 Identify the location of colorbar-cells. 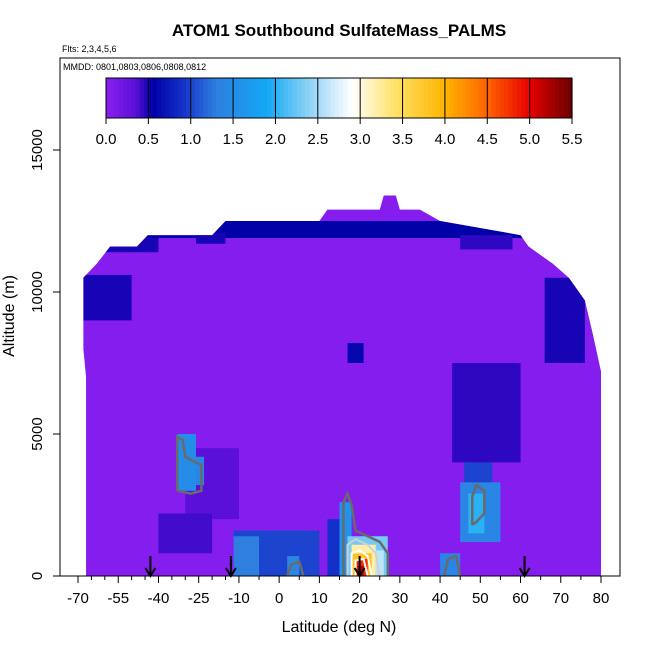
(339, 98).